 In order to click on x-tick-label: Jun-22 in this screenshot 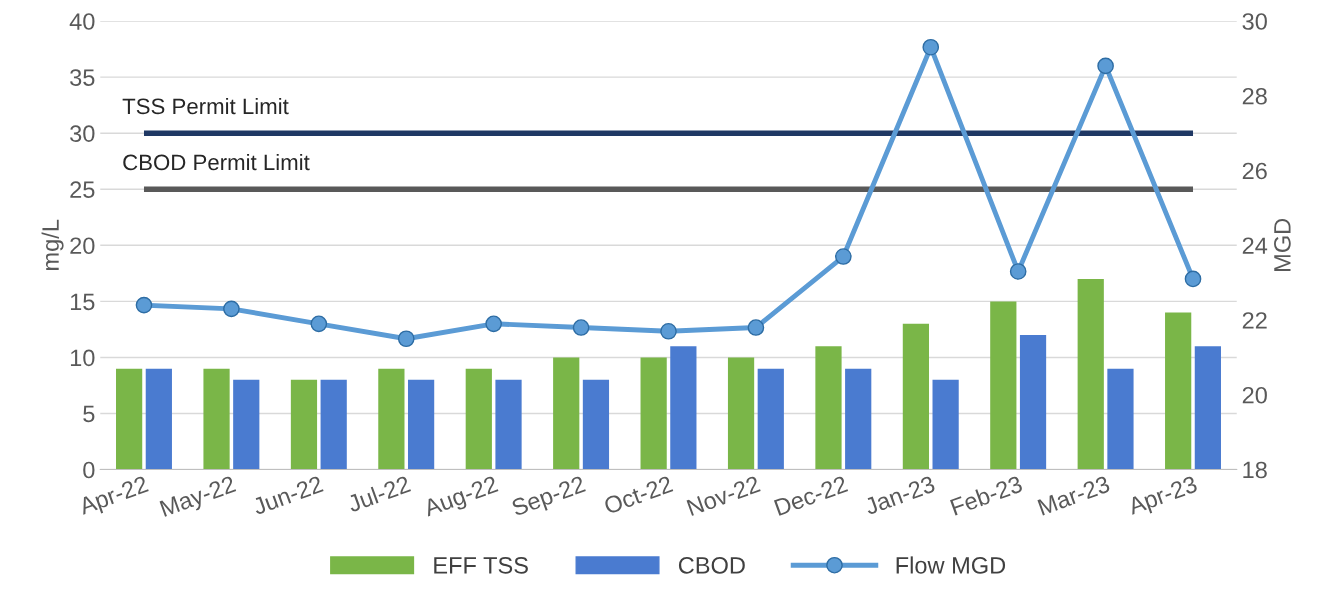, I will do `click(287, 495)`.